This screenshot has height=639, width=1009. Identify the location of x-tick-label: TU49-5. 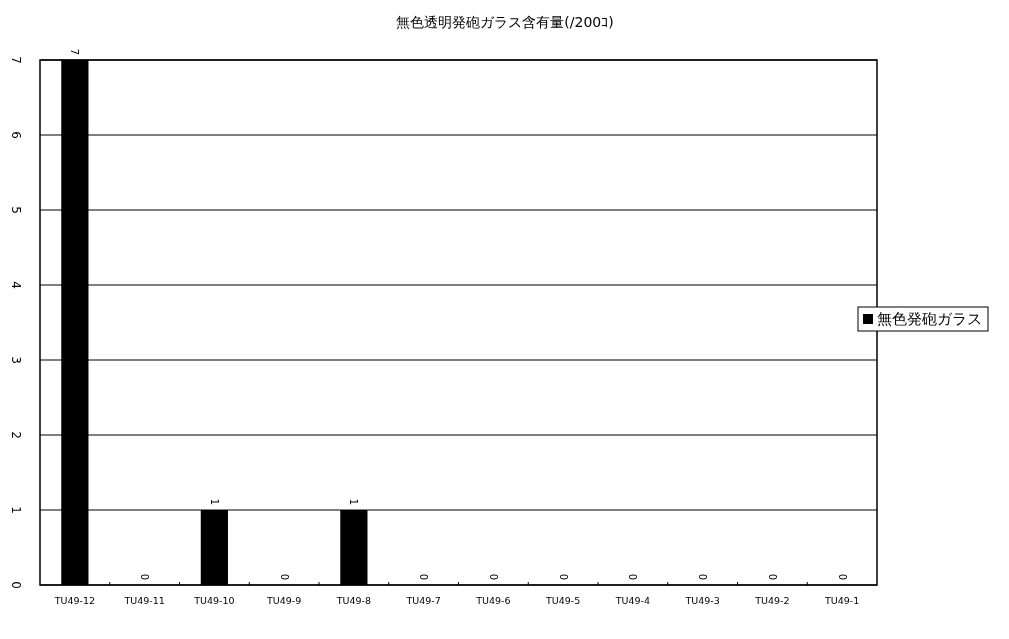
(562, 600).